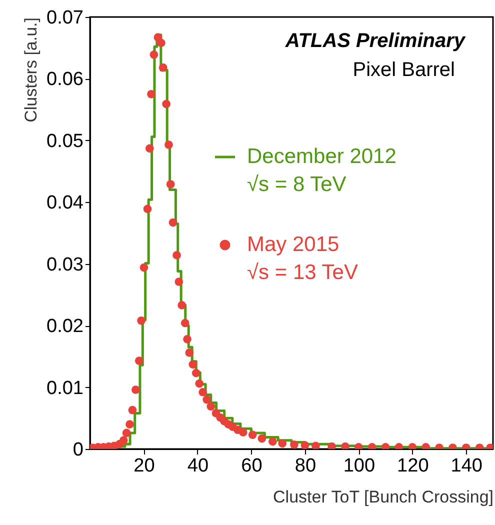 The height and width of the screenshot is (525, 495). What do you see at coordinates (65, 141) in the screenshot?
I see `y-tick-label: 0.05` at bounding box center [65, 141].